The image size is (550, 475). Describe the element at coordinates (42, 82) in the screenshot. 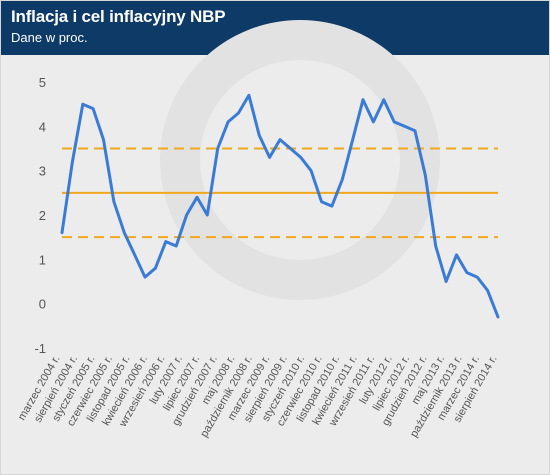

I see `y-tick-label: 5` at that location.